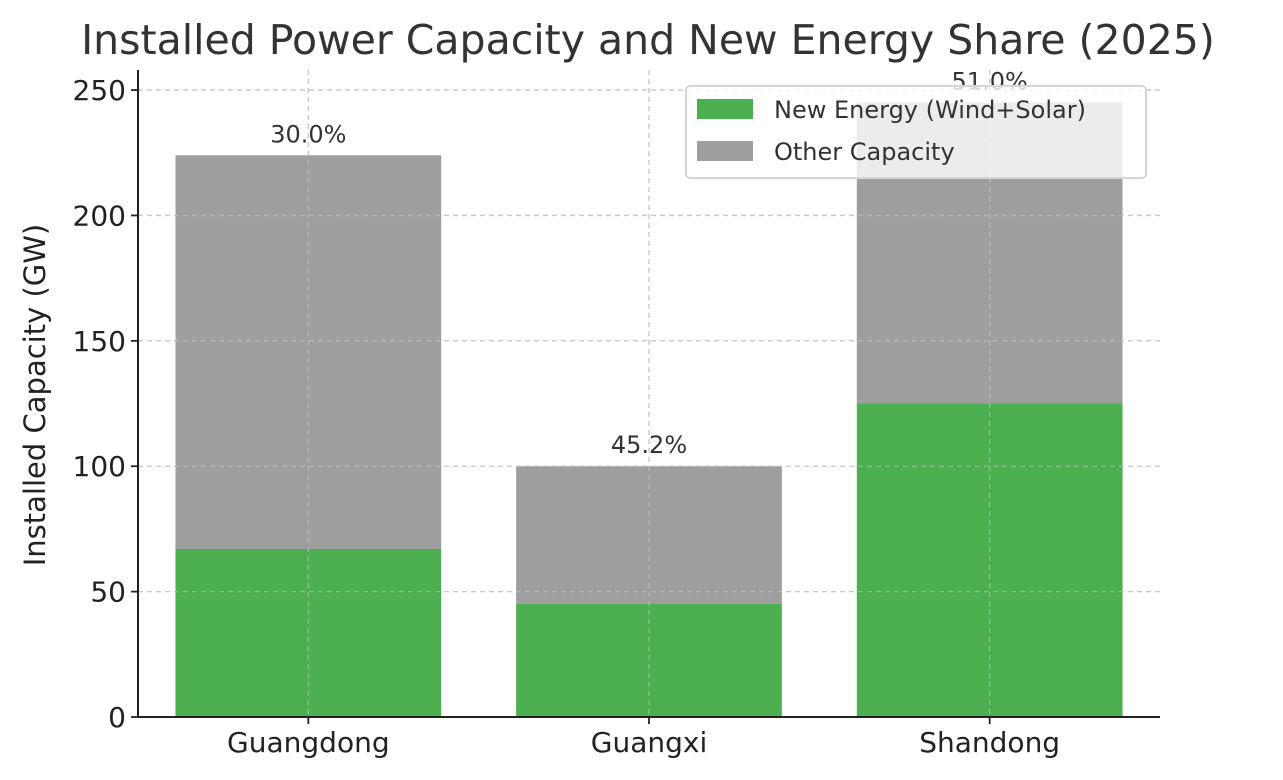 The height and width of the screenshot is (780, 1283). I want to click on x-tick-label-2: Shandong, so click(989, 742).